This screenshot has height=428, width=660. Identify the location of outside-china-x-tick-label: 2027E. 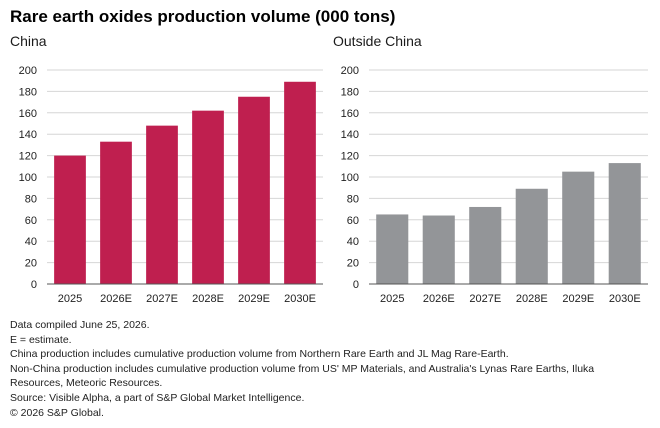
(485, 299).